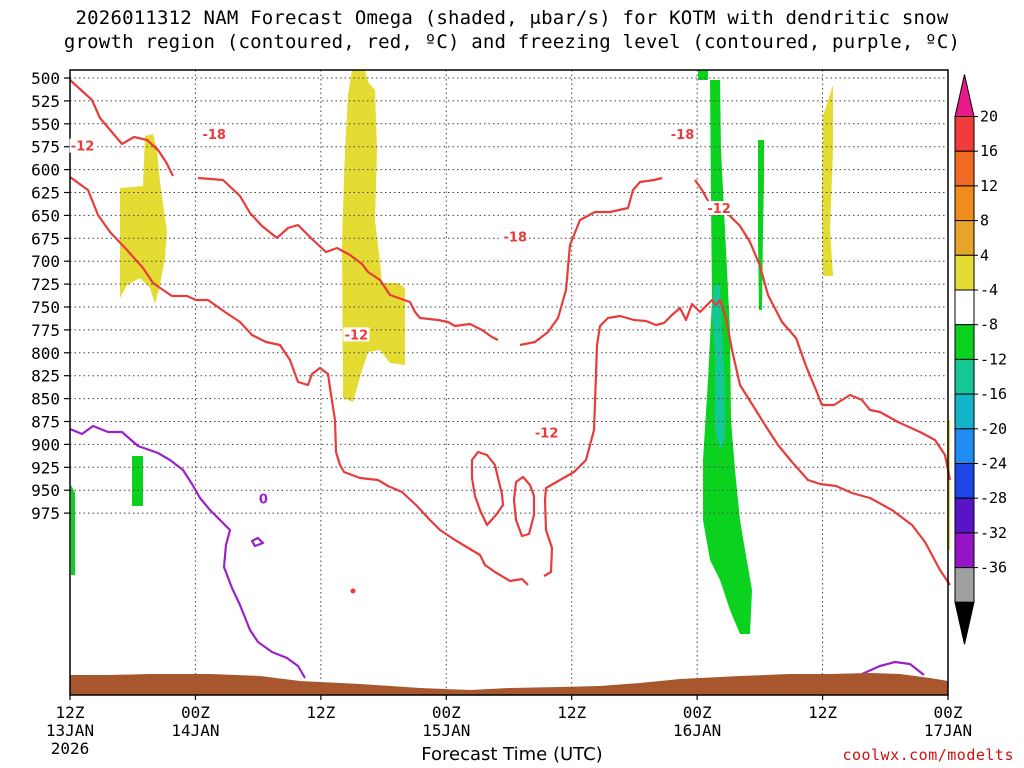 The image size is (1024, 768). I want to click on x-axis-label: Forecast Time (UTC), so click(512, 754).